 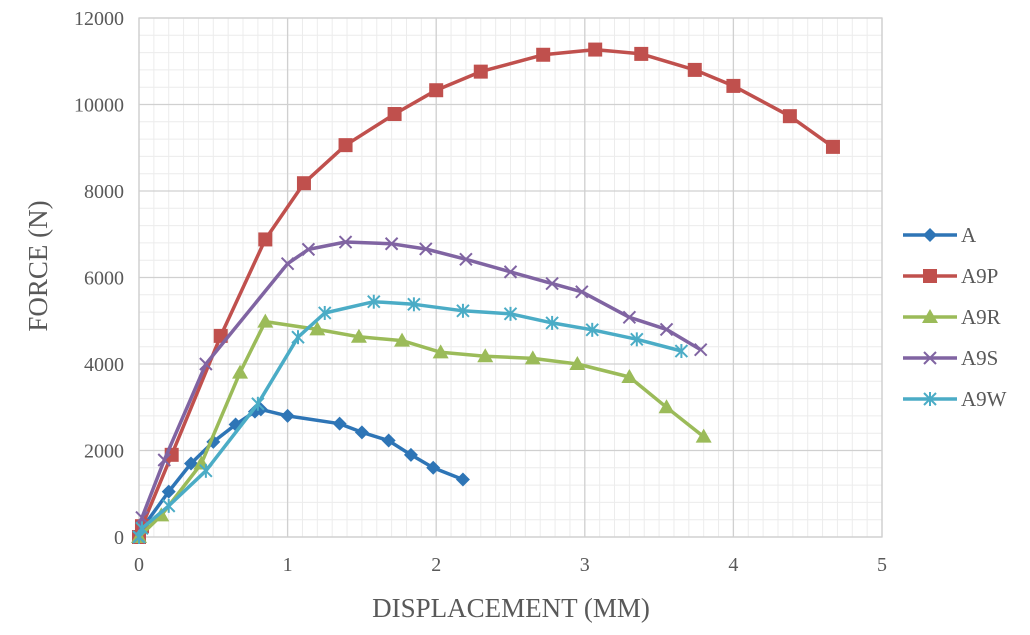 What do you see at coordinates (104, 365) in the screenshot?
I see `y-tick-label: 4000` at bounding box center [104, 365].